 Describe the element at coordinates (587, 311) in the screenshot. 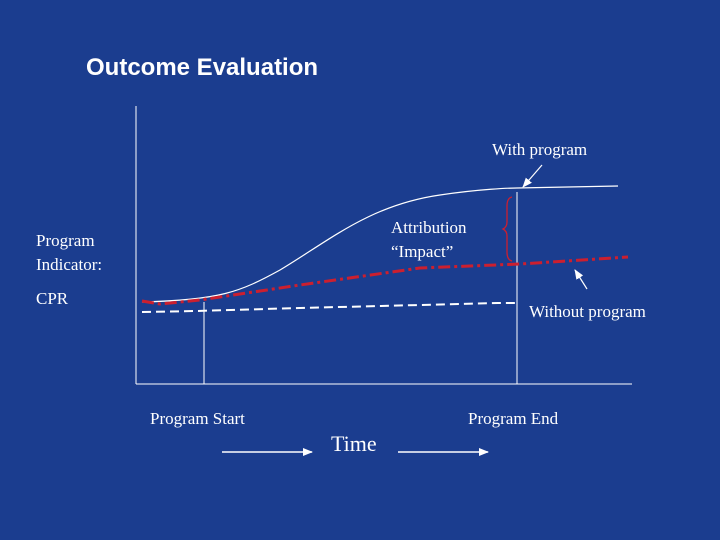

I see `without-program-label: Without program` at that location.